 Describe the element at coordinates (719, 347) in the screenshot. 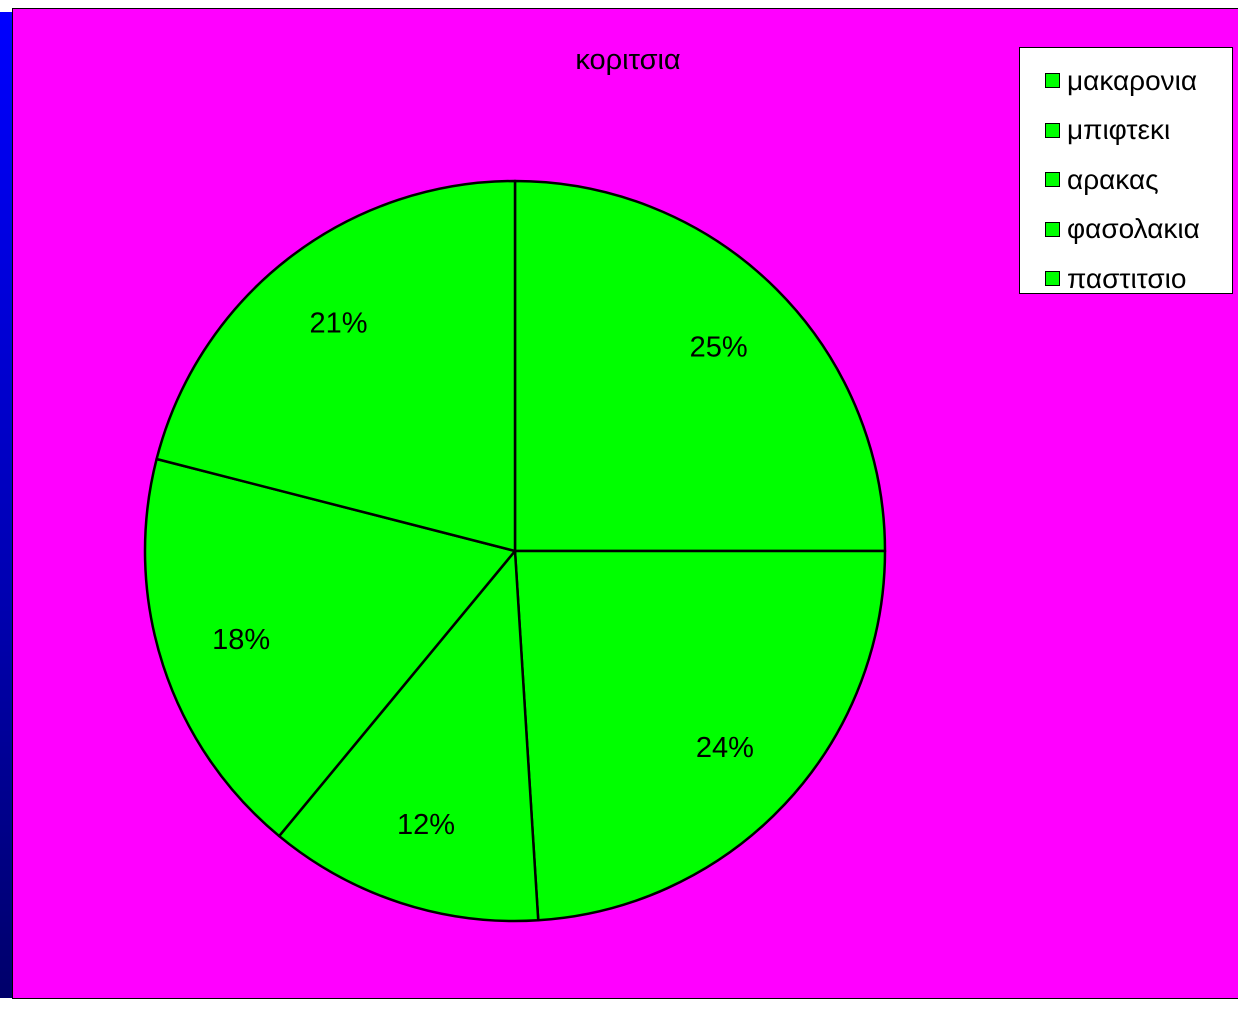

I see `slice-value-label: 25%` at that location.